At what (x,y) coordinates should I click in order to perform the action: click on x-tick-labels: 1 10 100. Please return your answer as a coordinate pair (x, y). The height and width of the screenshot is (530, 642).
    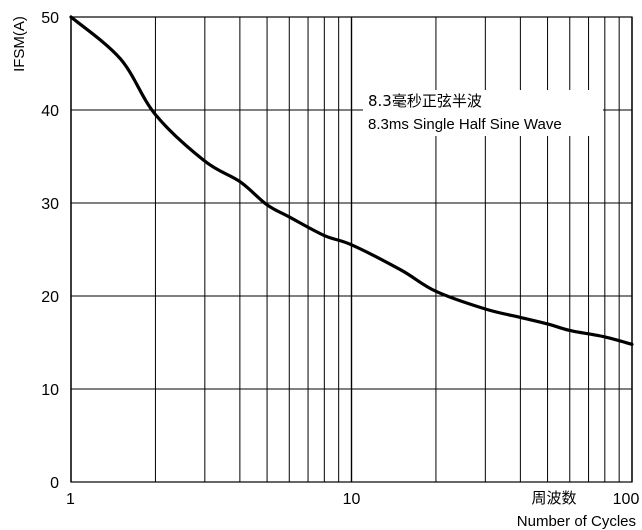
    Looking at the image, I should click on (352, 499).